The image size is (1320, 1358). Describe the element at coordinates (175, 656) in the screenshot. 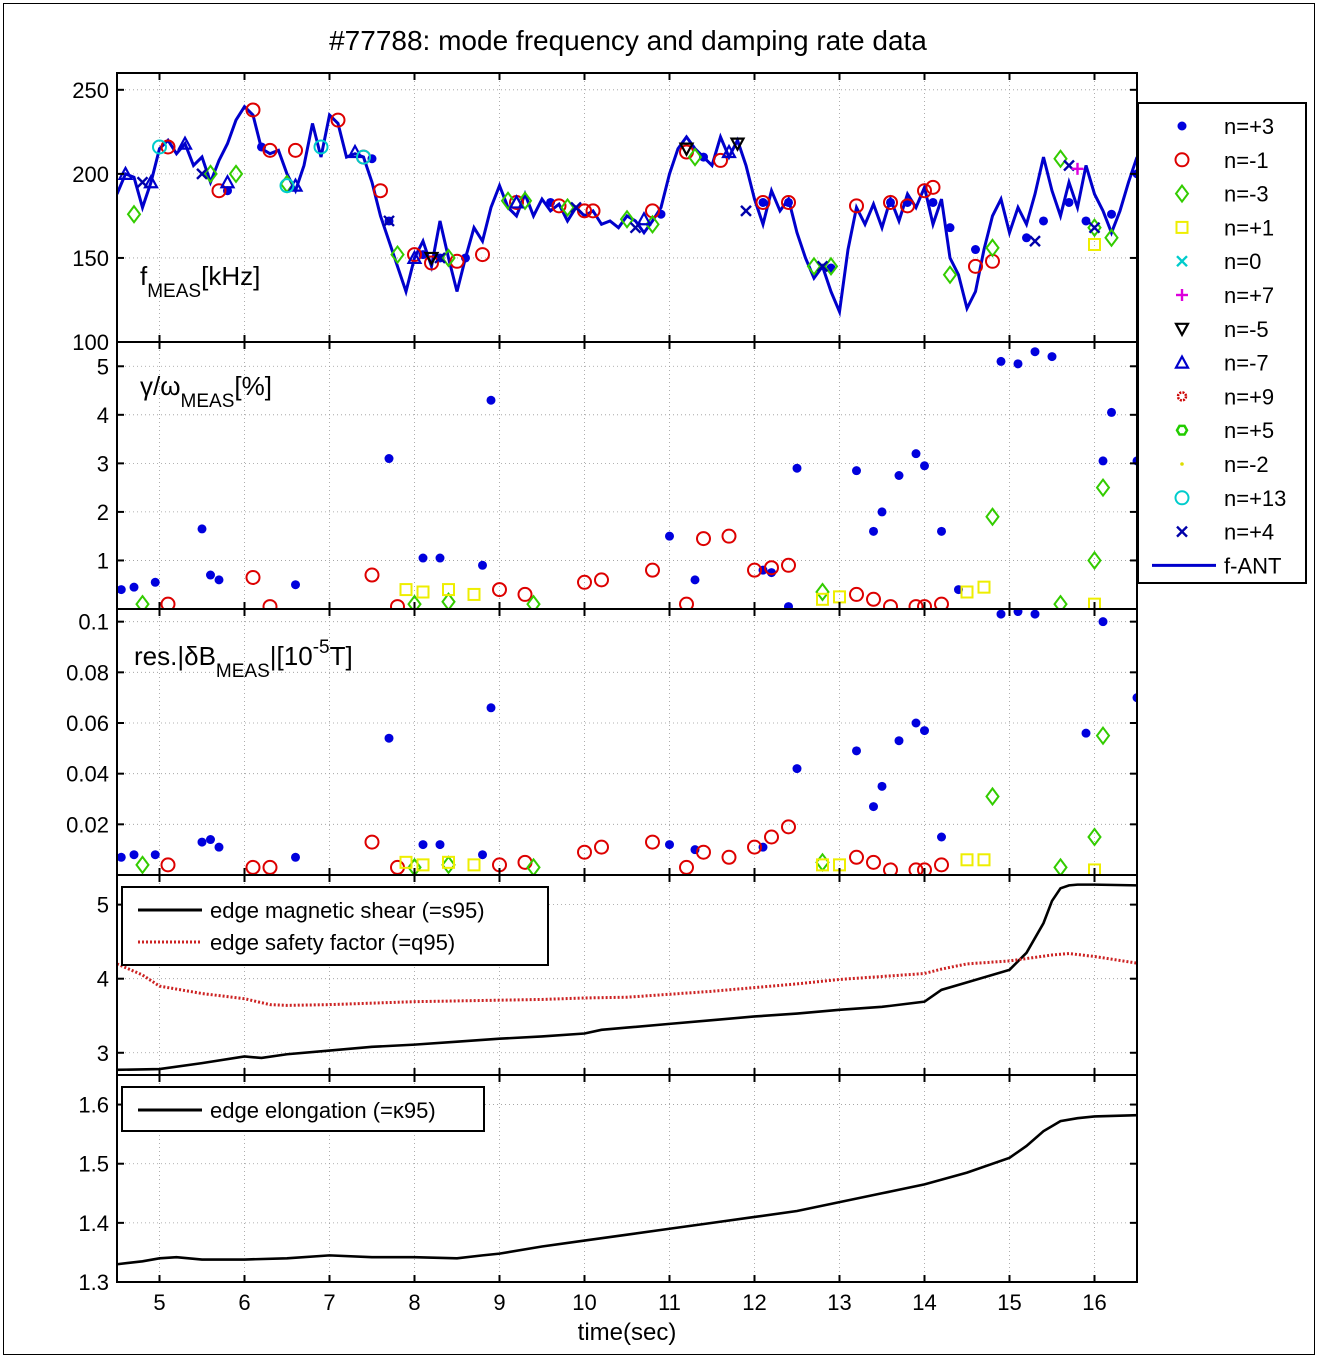

I see `panel-label-main: res.|δB` at that location.